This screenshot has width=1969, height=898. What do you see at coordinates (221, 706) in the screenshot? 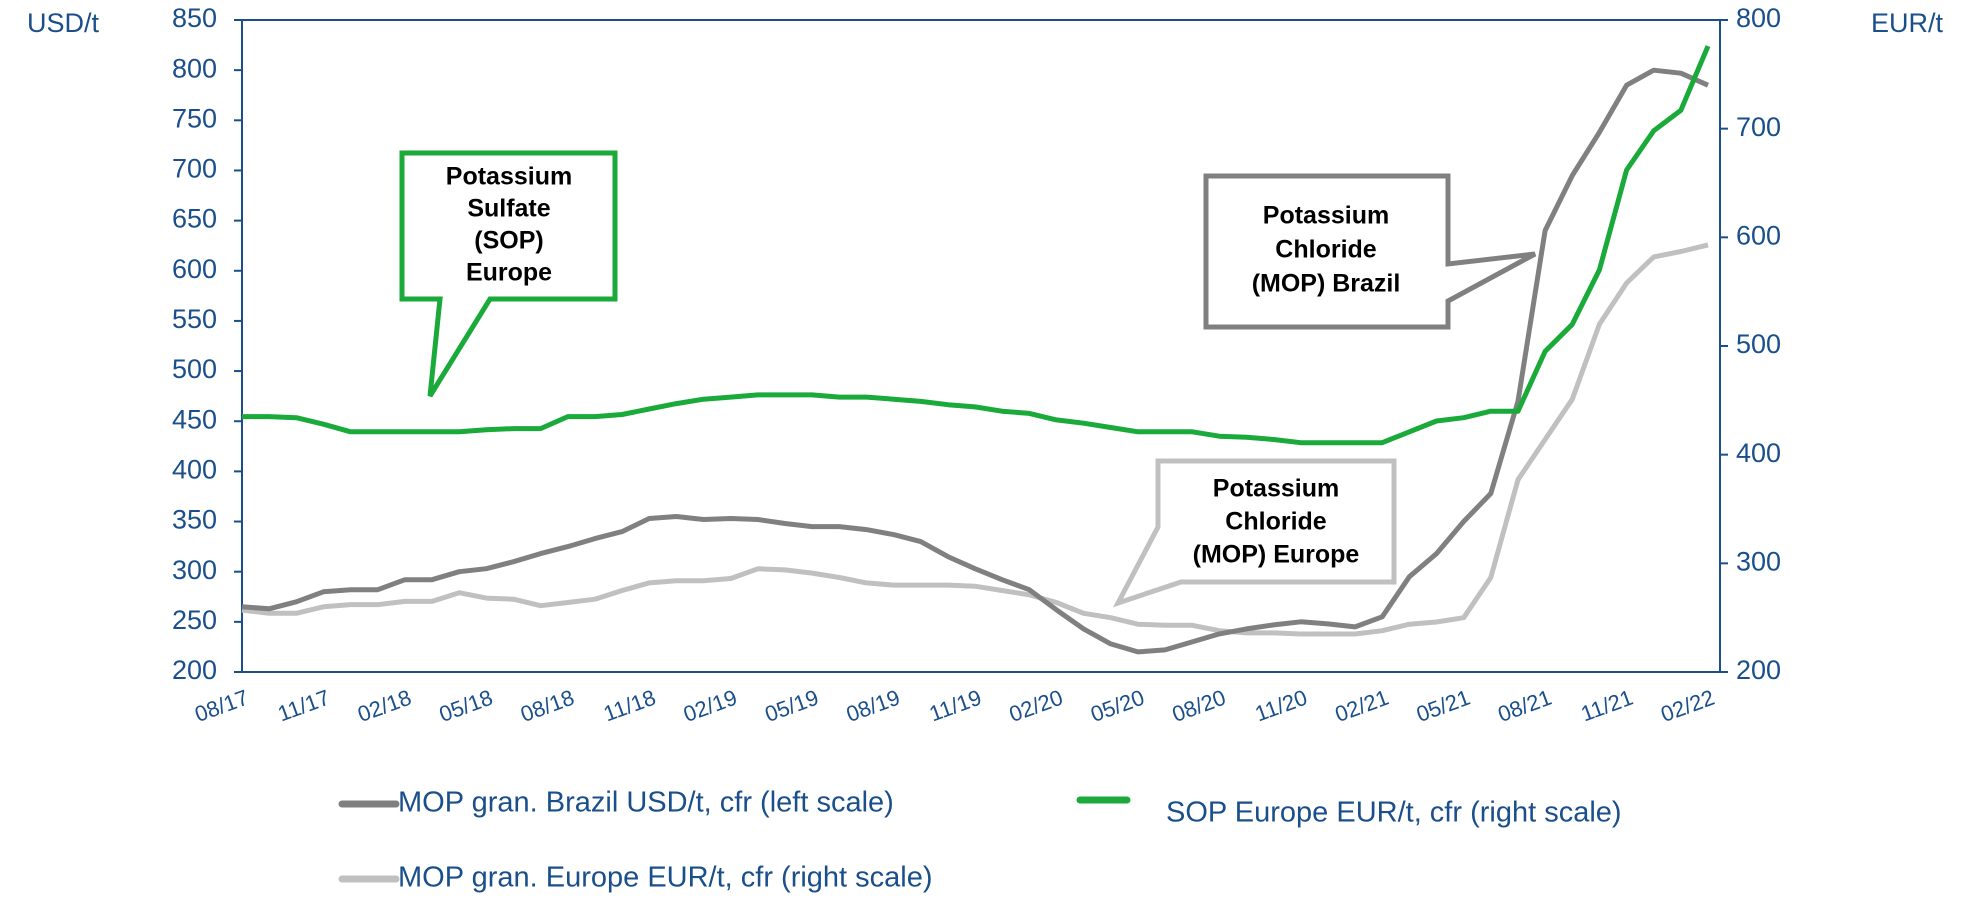
I see `x-tick-label: 08/17` at bounding box center [221, 706].